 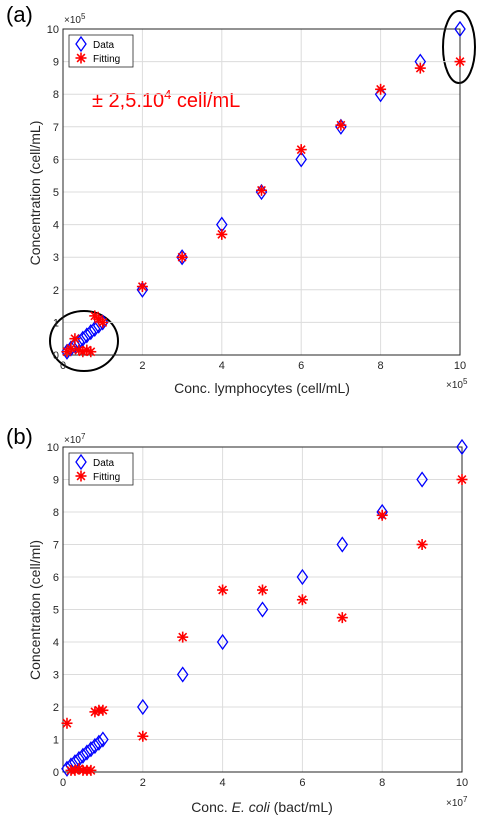 I want to click on legend-b: Data Fitting, so click(x=101, y=469).